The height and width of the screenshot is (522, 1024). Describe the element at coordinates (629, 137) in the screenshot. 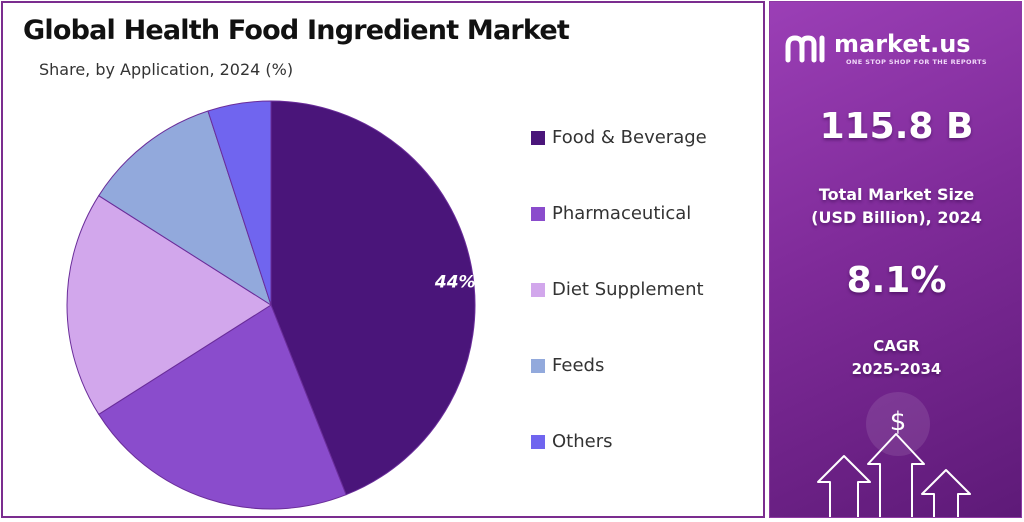

I see `legend-label: Food & Beverage` at that location.